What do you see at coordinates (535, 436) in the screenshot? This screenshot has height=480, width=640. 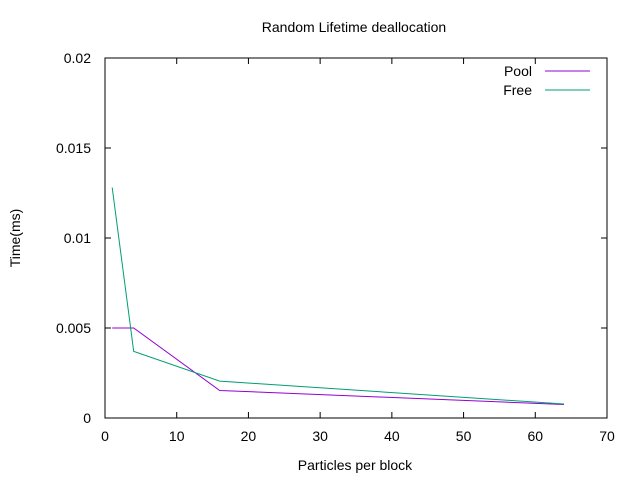 I see `x-tick-label: 60` at bounding box center [535, 436].